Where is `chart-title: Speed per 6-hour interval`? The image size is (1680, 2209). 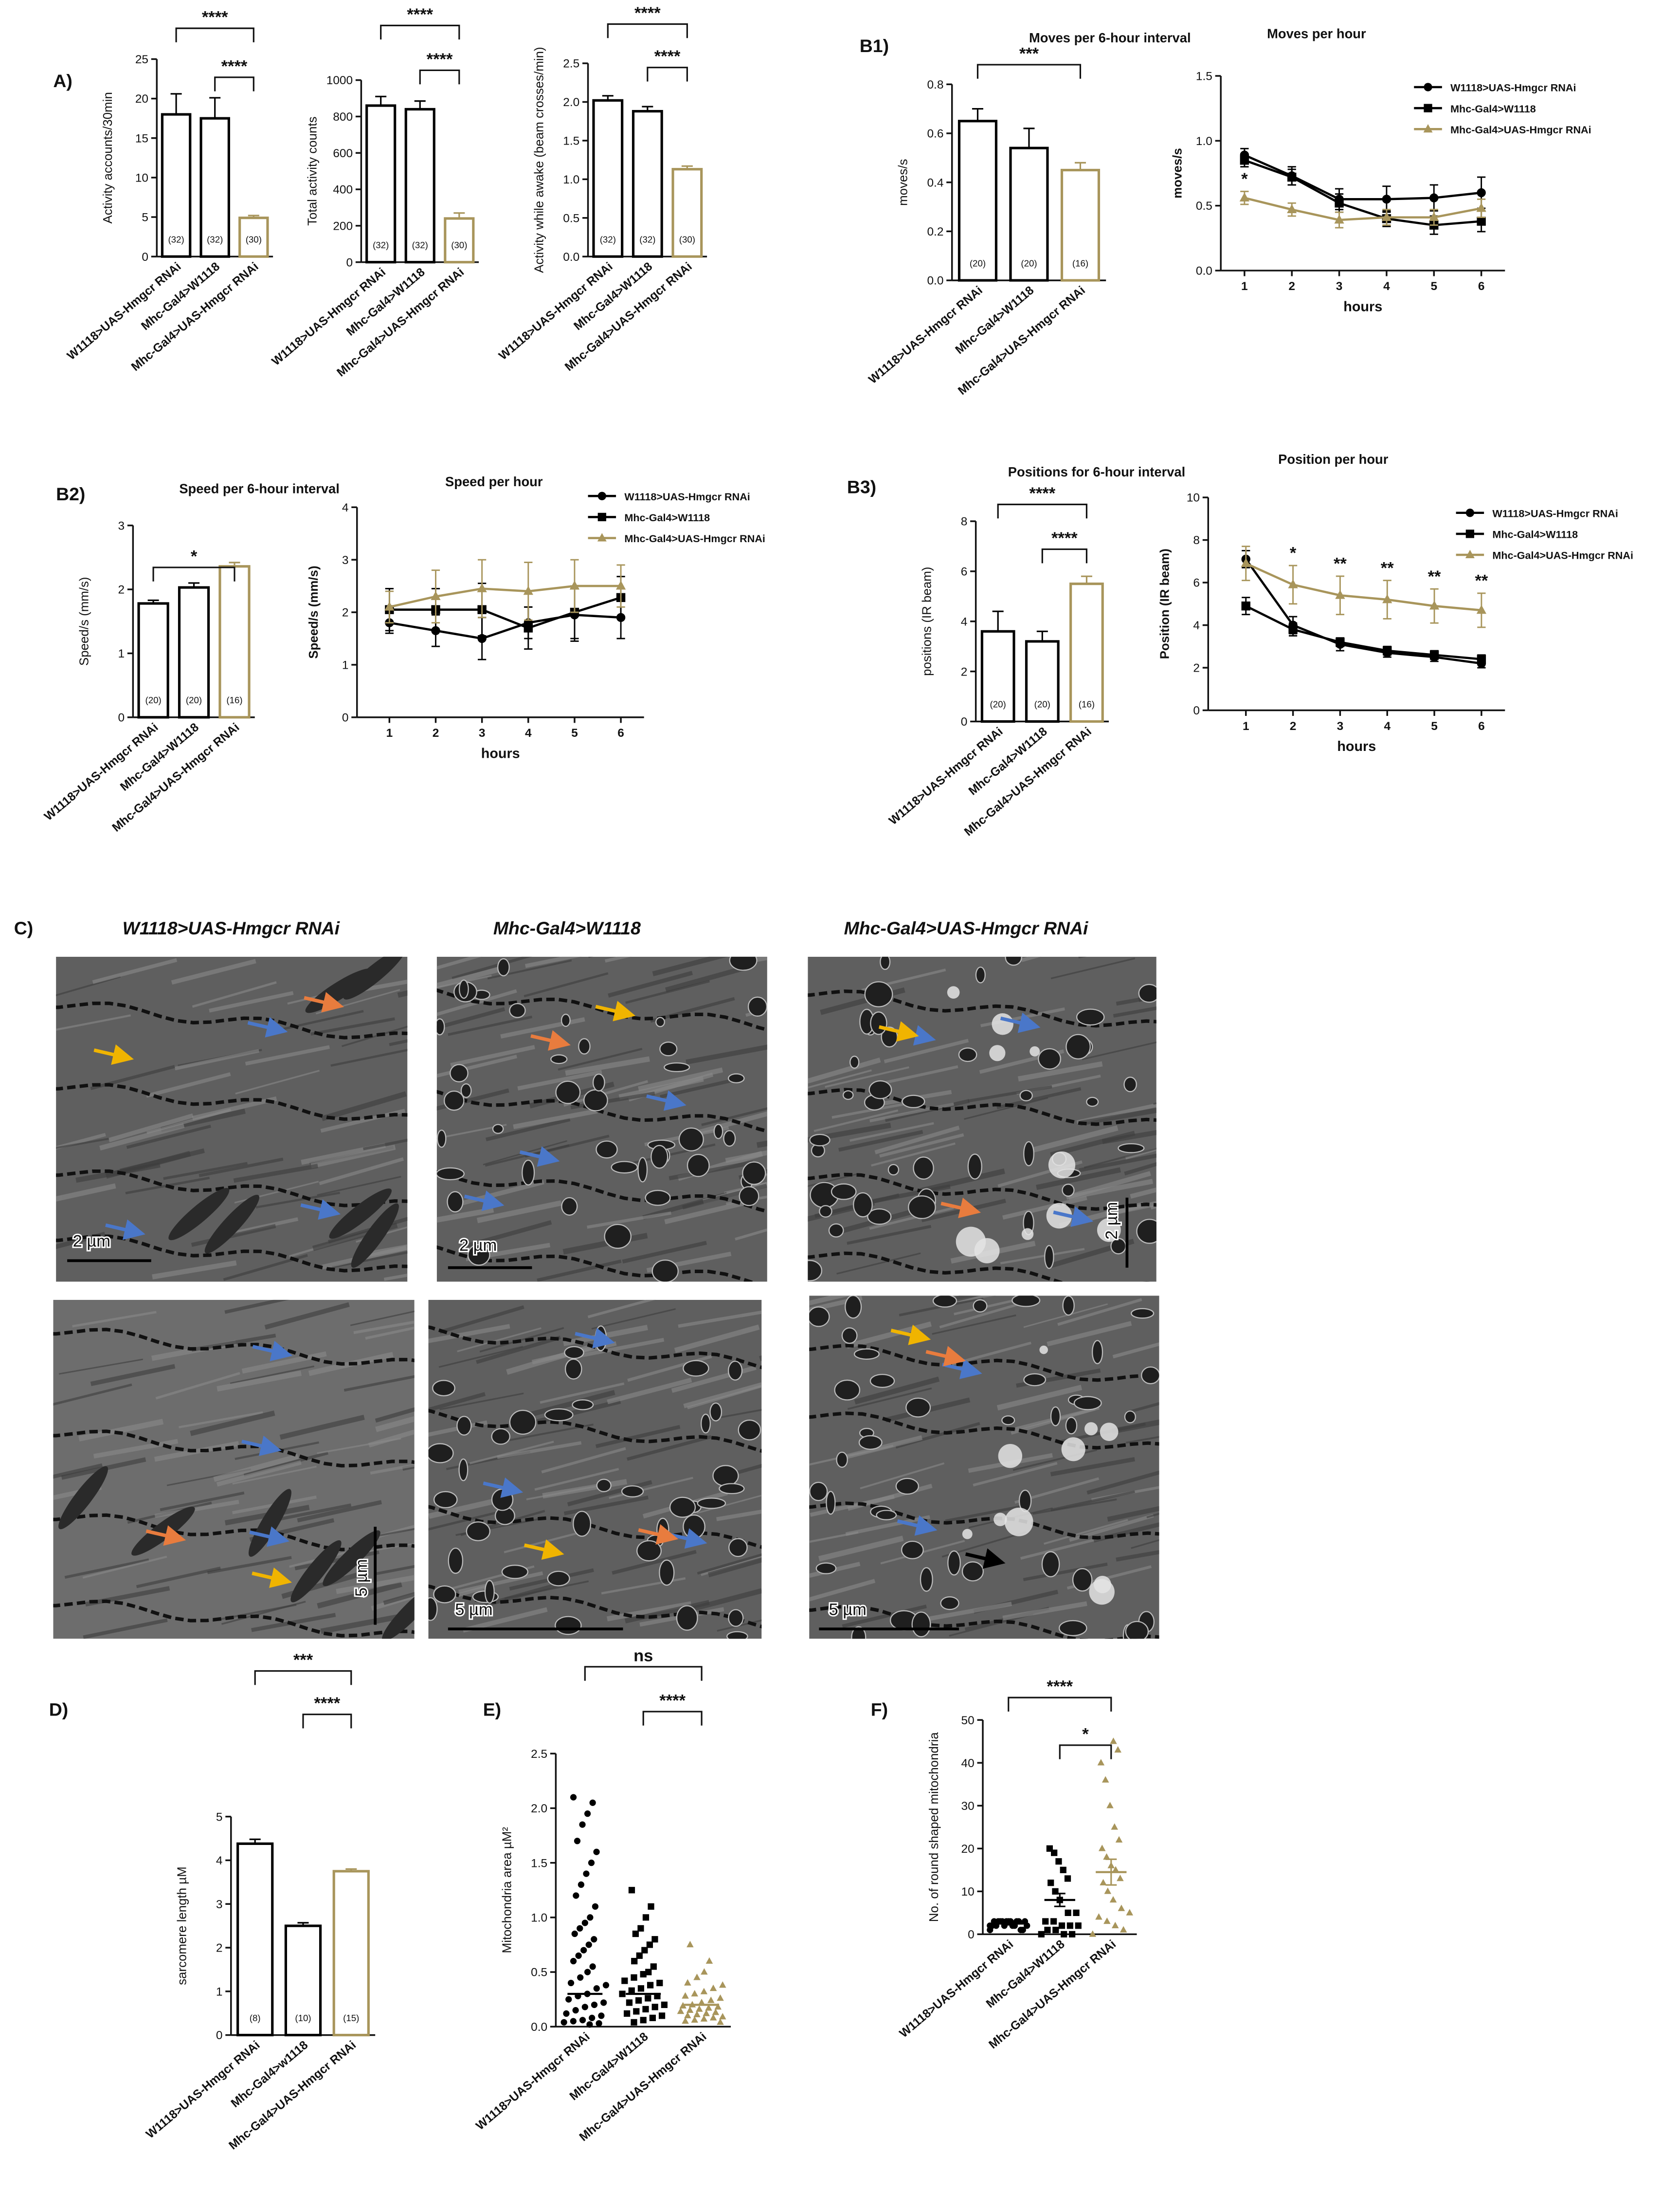
chart-title: Speed per 6-hour interval is located at coordinates (259, 488).